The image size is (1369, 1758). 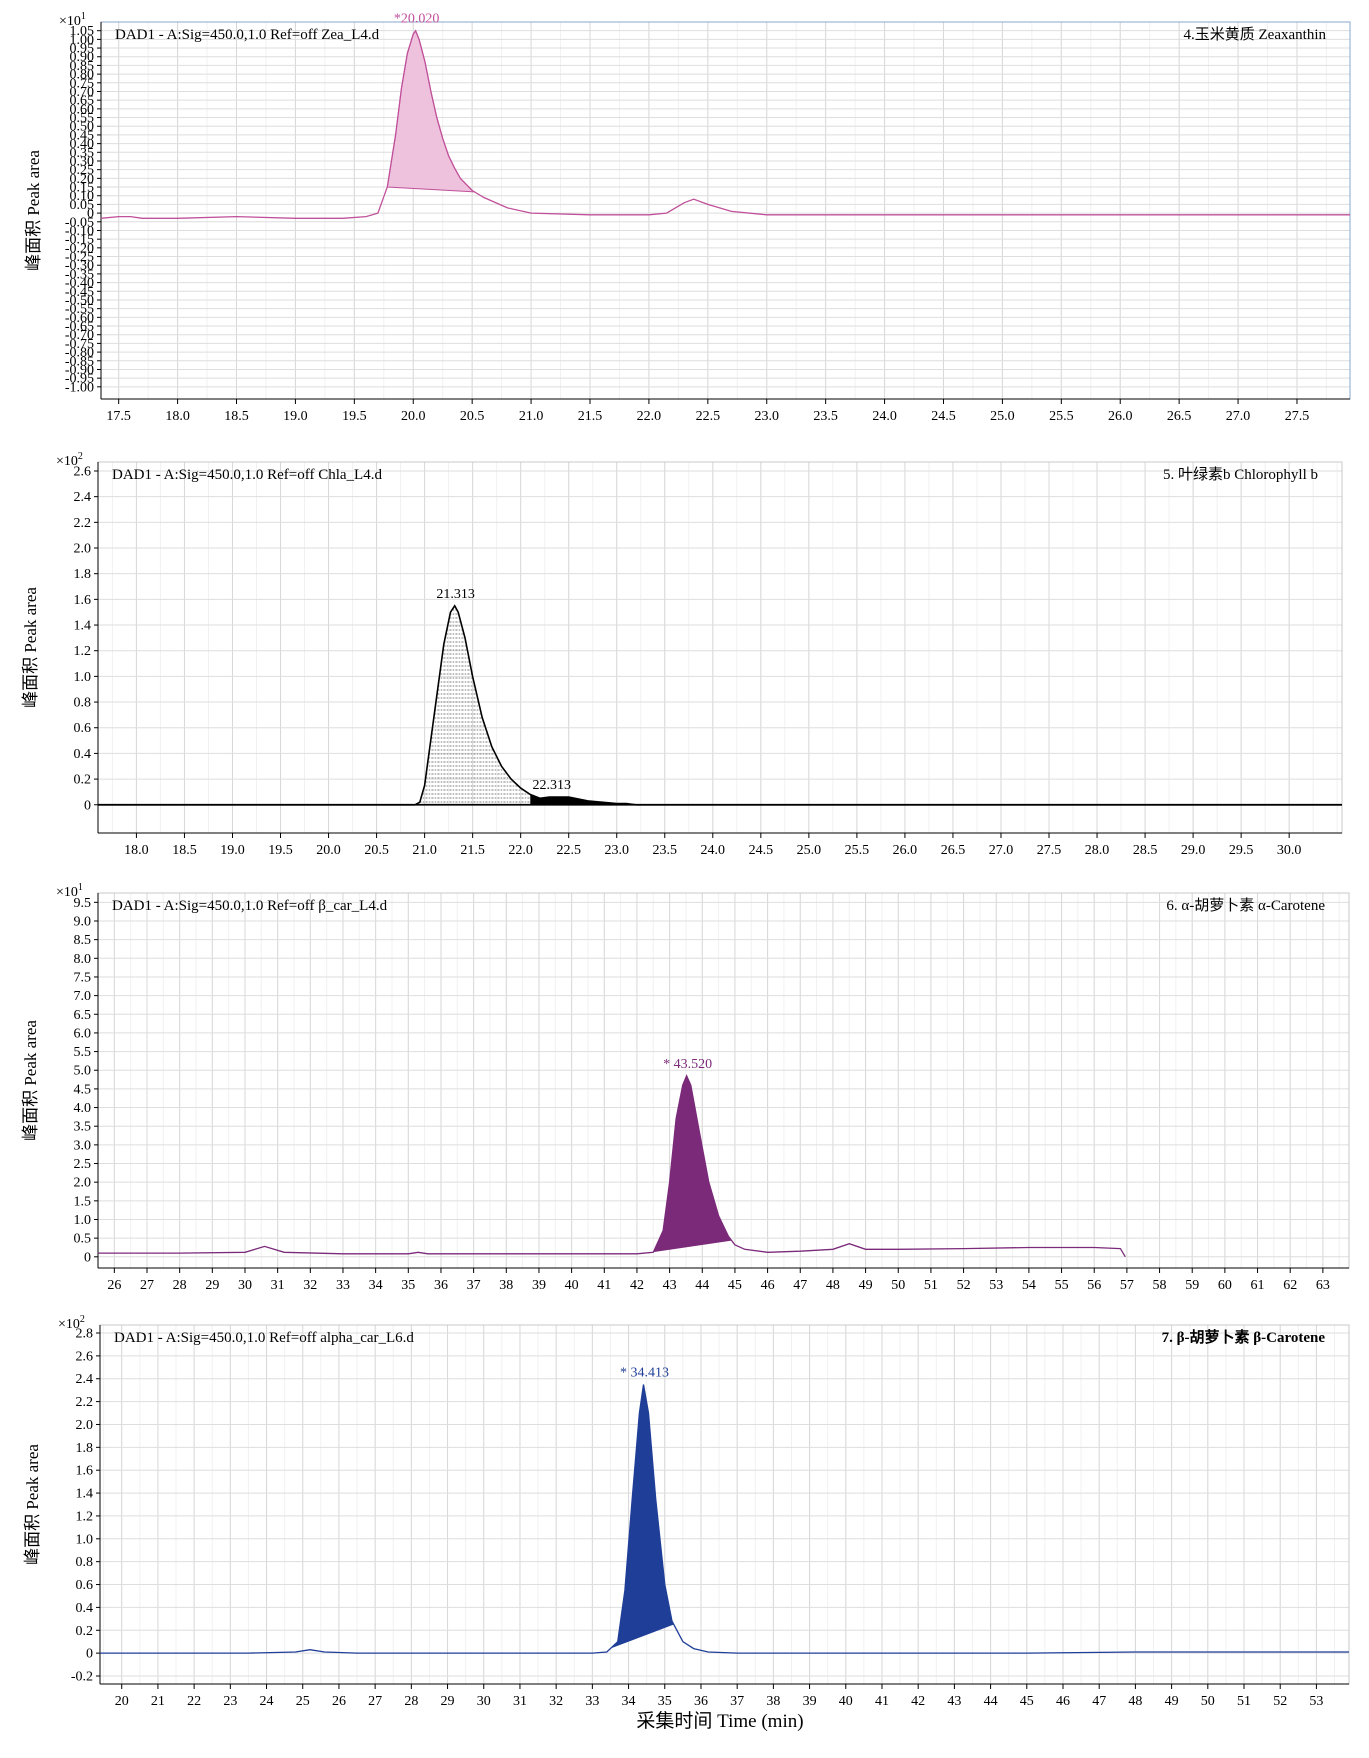 What do you see at coordinates (85, 1494) in the screenshot?
I see `y-tick-label: 1.4` at bounding box center [85, 1494].